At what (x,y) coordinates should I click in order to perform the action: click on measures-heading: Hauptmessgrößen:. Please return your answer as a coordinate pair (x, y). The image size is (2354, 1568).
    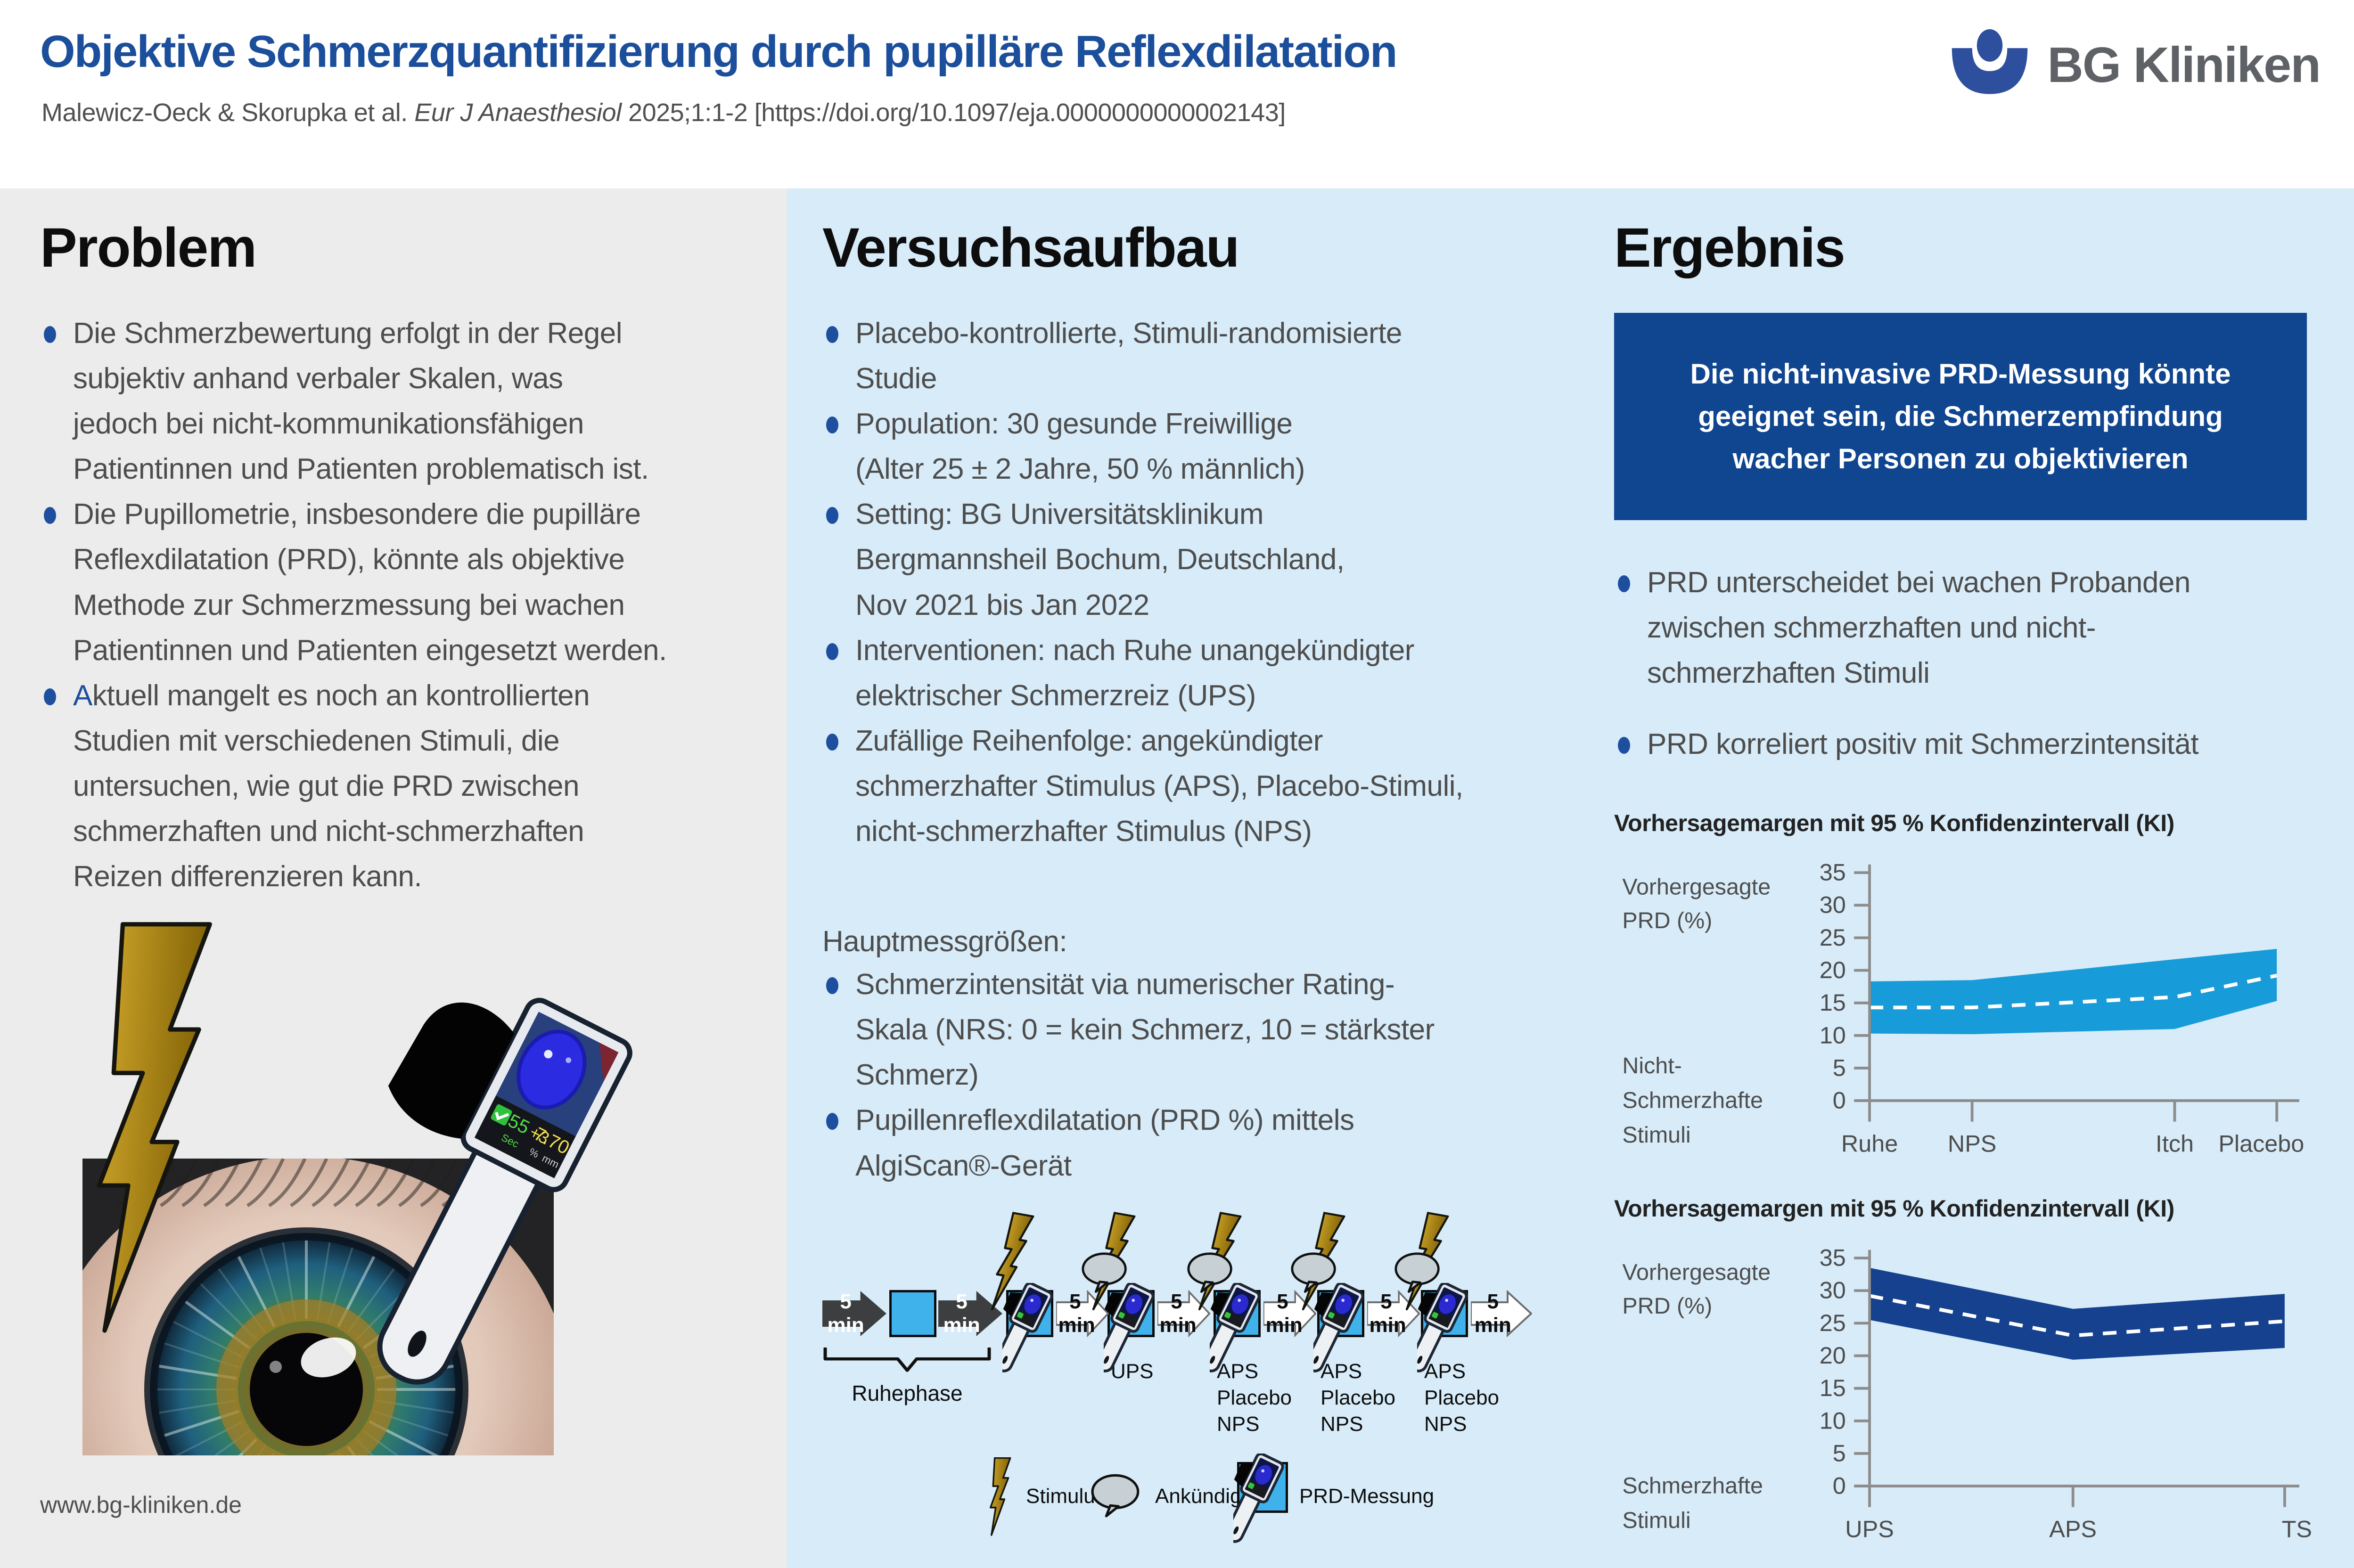
    Looking at the image, I should click on (944, 942).